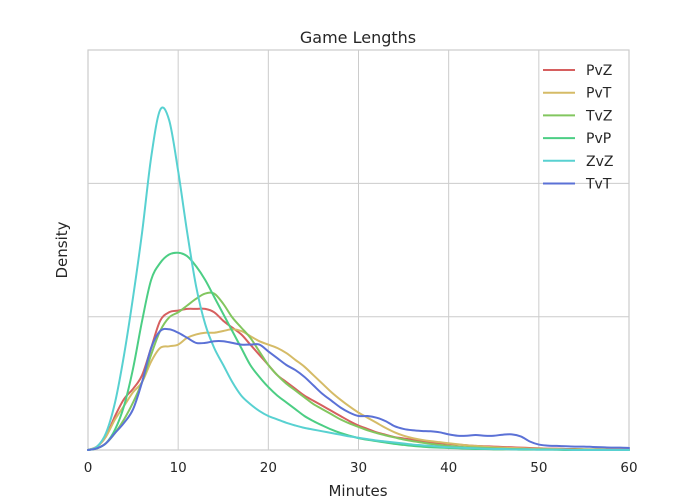 This screenshot has width=700, height=500. I want to click on legend-label: TvT, so click(598, 185).